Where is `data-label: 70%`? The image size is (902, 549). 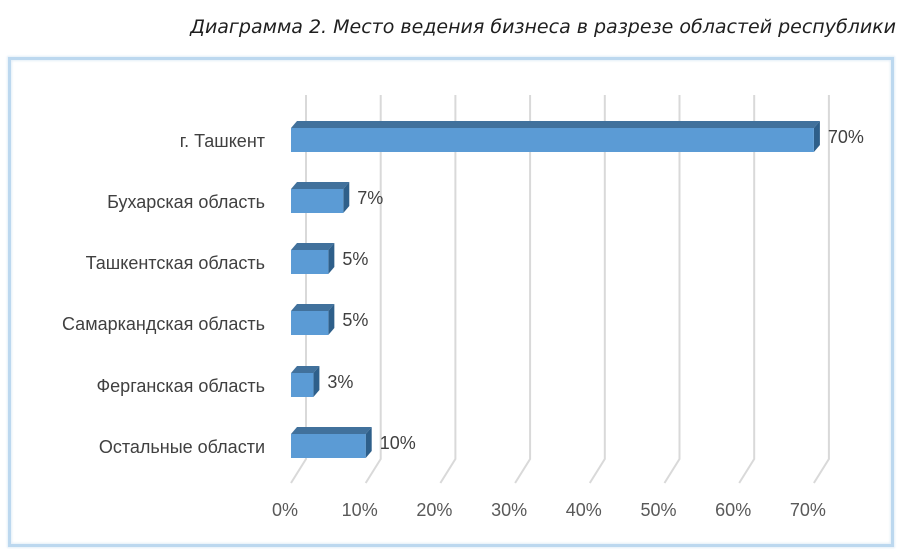 data-label: 70% is located at coordinates (846, 137).